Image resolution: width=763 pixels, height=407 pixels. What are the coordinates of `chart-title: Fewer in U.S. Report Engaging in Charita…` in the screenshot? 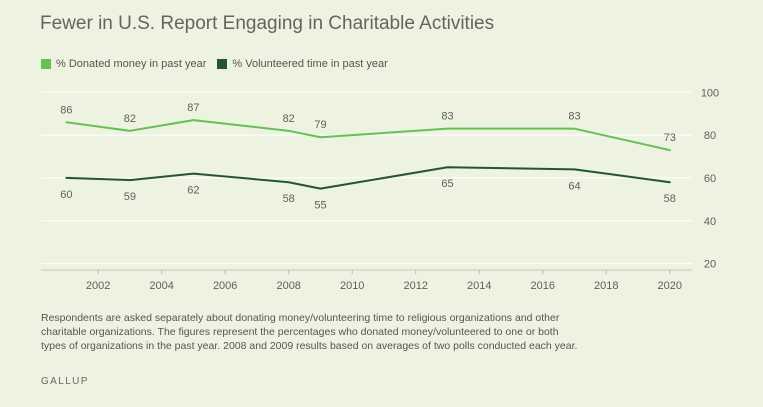 It's located at (267, 23).